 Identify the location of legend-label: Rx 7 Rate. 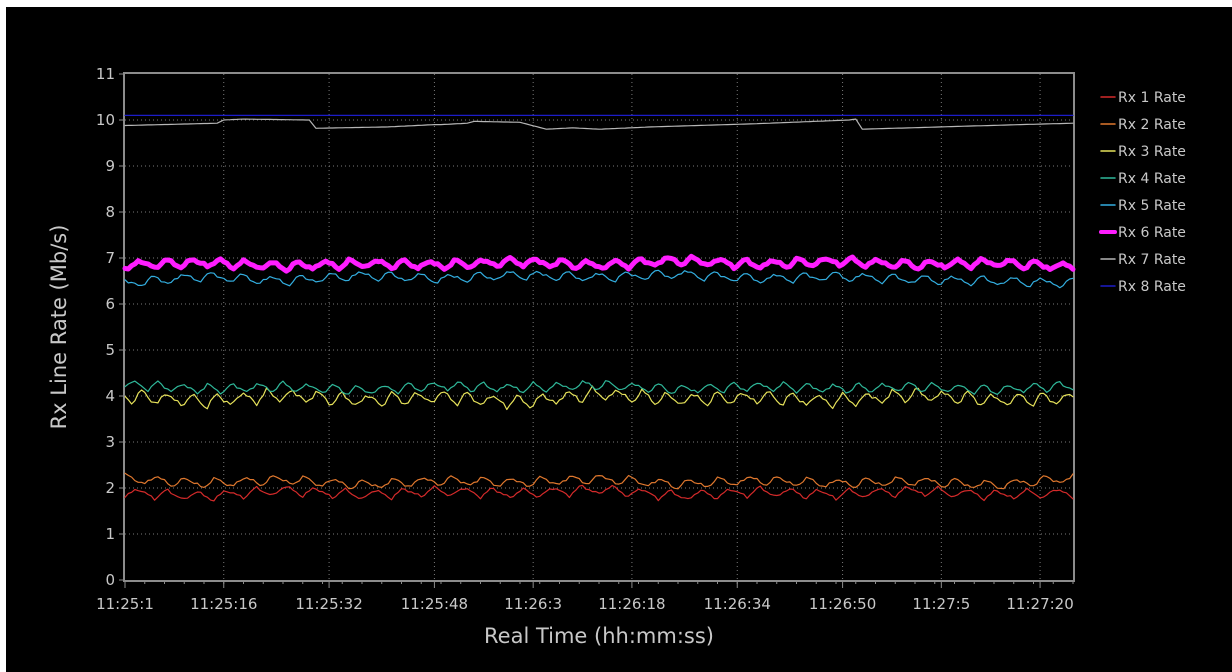
(1152, 260).